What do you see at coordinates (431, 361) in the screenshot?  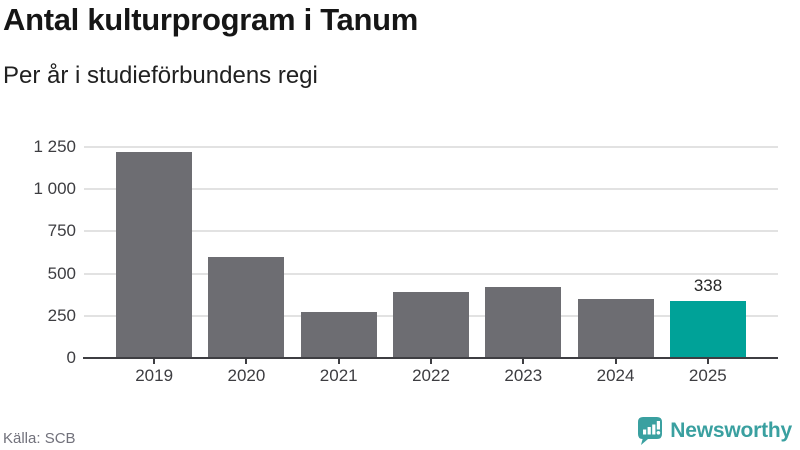 I see `x-tick-mark-2022` at bounding box center [431, 361].